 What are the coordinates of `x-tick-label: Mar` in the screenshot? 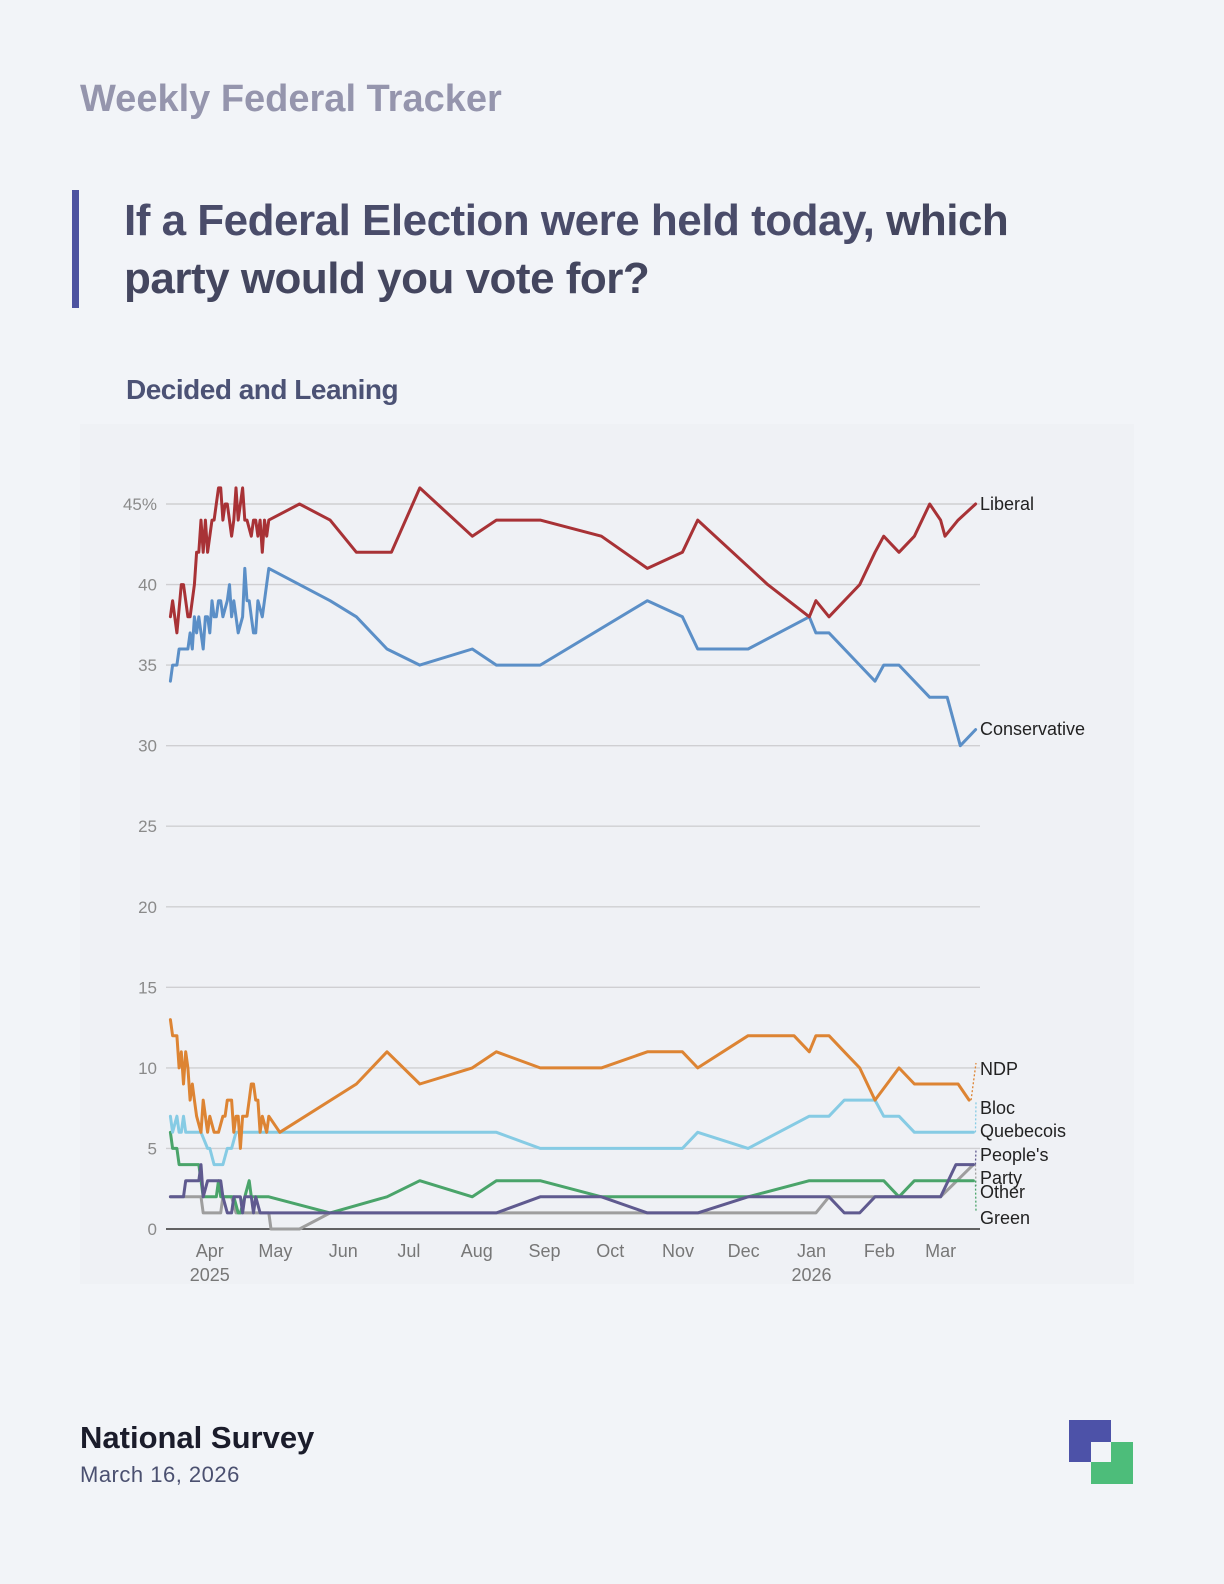 It's located at (940, 1251).